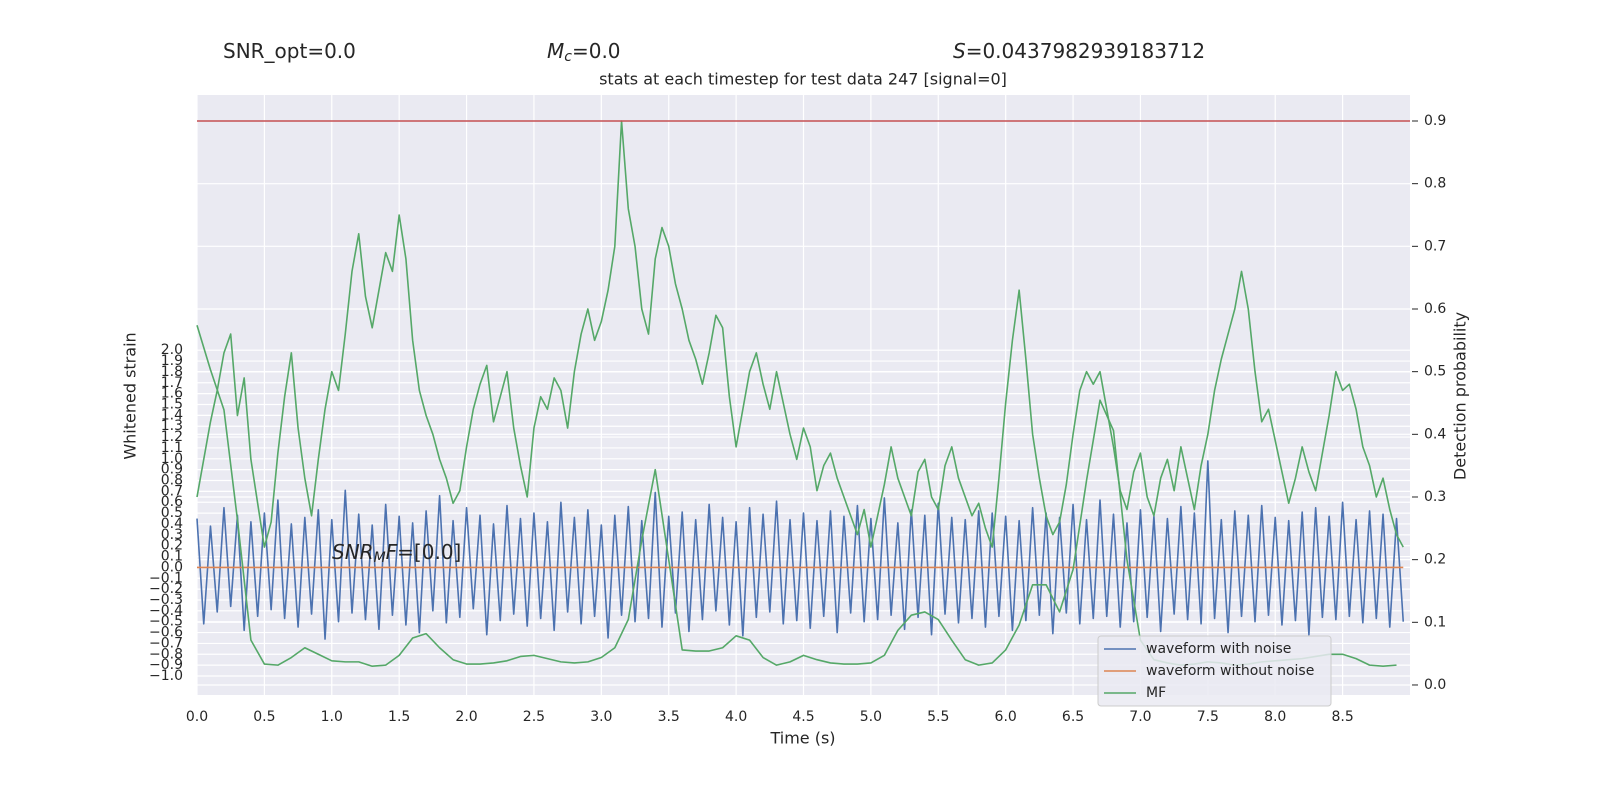  Describe the element at coordinates (172, 546) in the screenshot. I see `y-tick-label: 0.2` at that location.